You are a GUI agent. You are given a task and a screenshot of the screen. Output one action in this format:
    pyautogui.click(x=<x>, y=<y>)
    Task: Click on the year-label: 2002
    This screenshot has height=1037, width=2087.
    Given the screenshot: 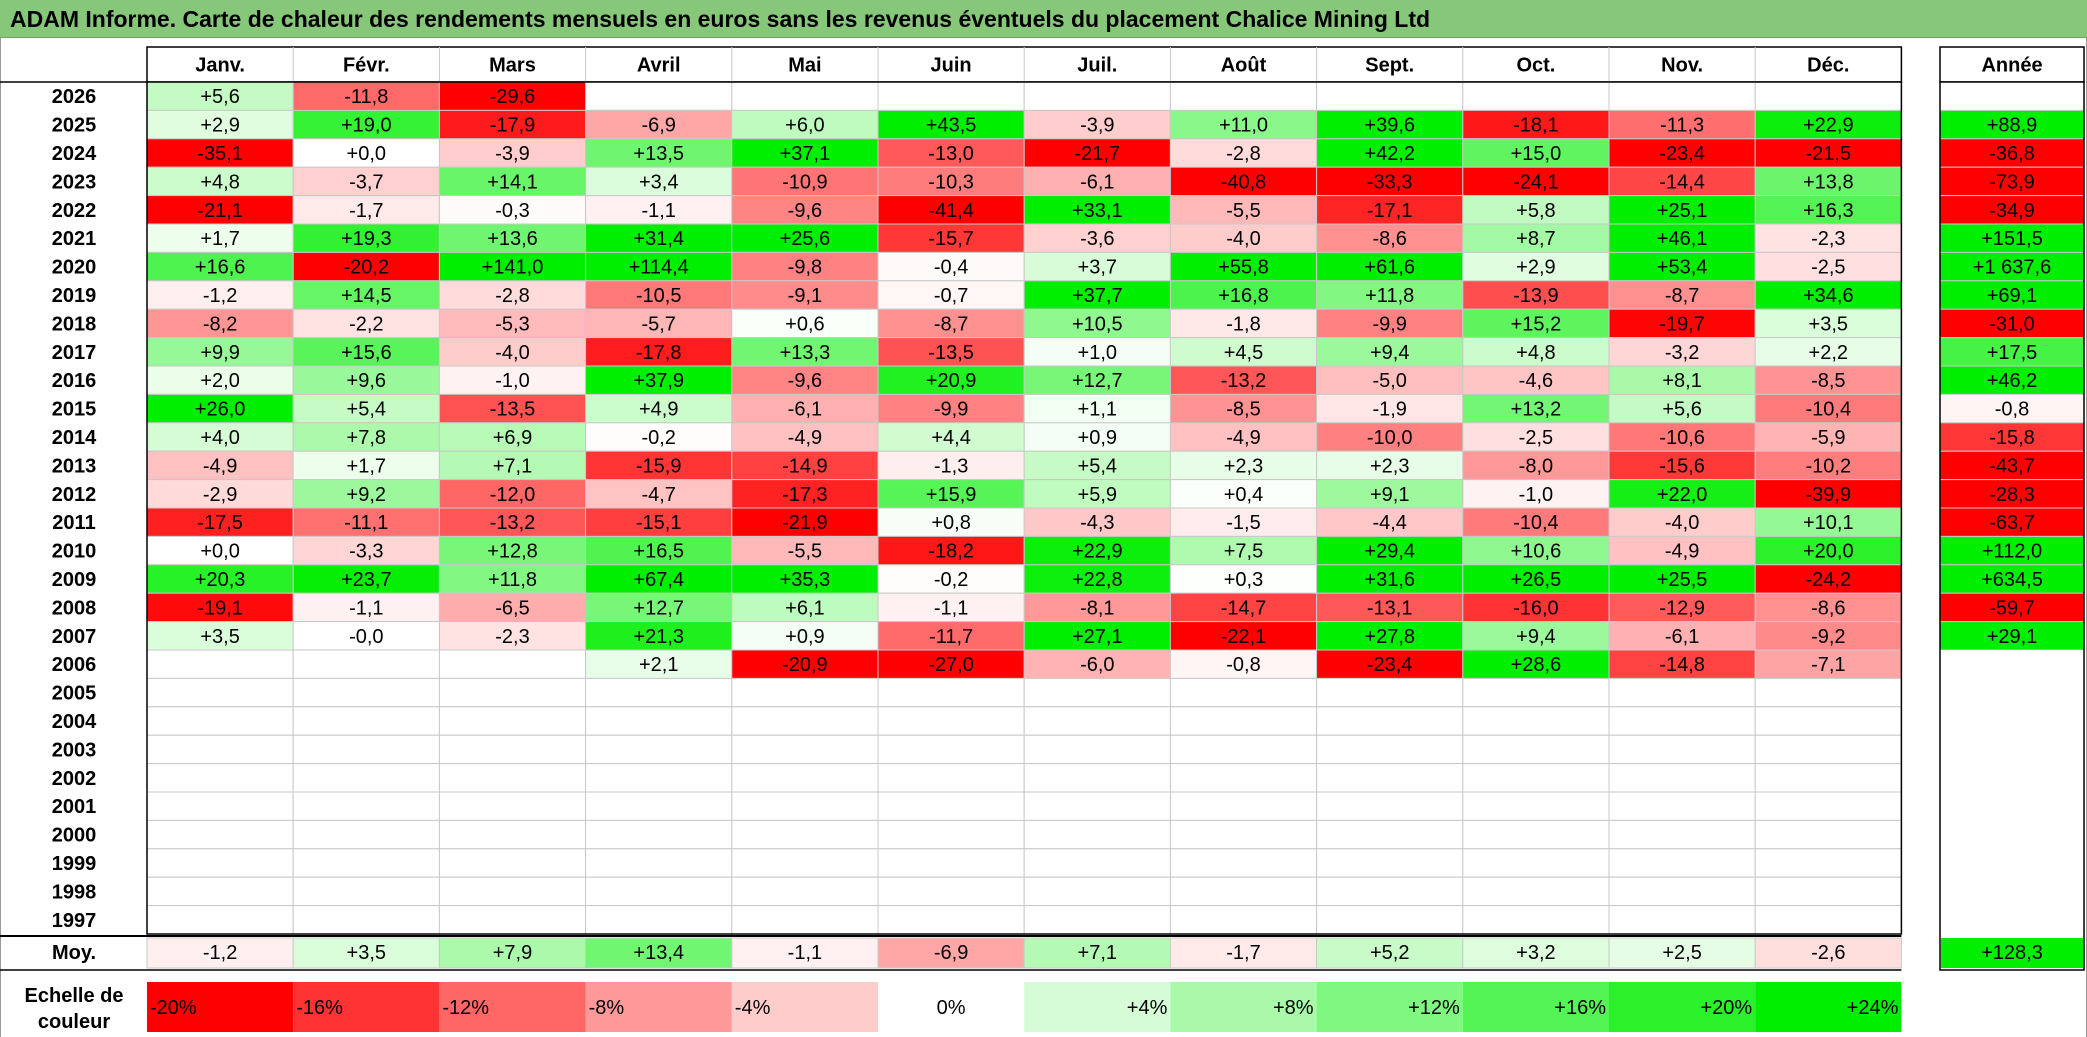 What is the action you would take?
    pyautogui.click(x=74, y=779)
    